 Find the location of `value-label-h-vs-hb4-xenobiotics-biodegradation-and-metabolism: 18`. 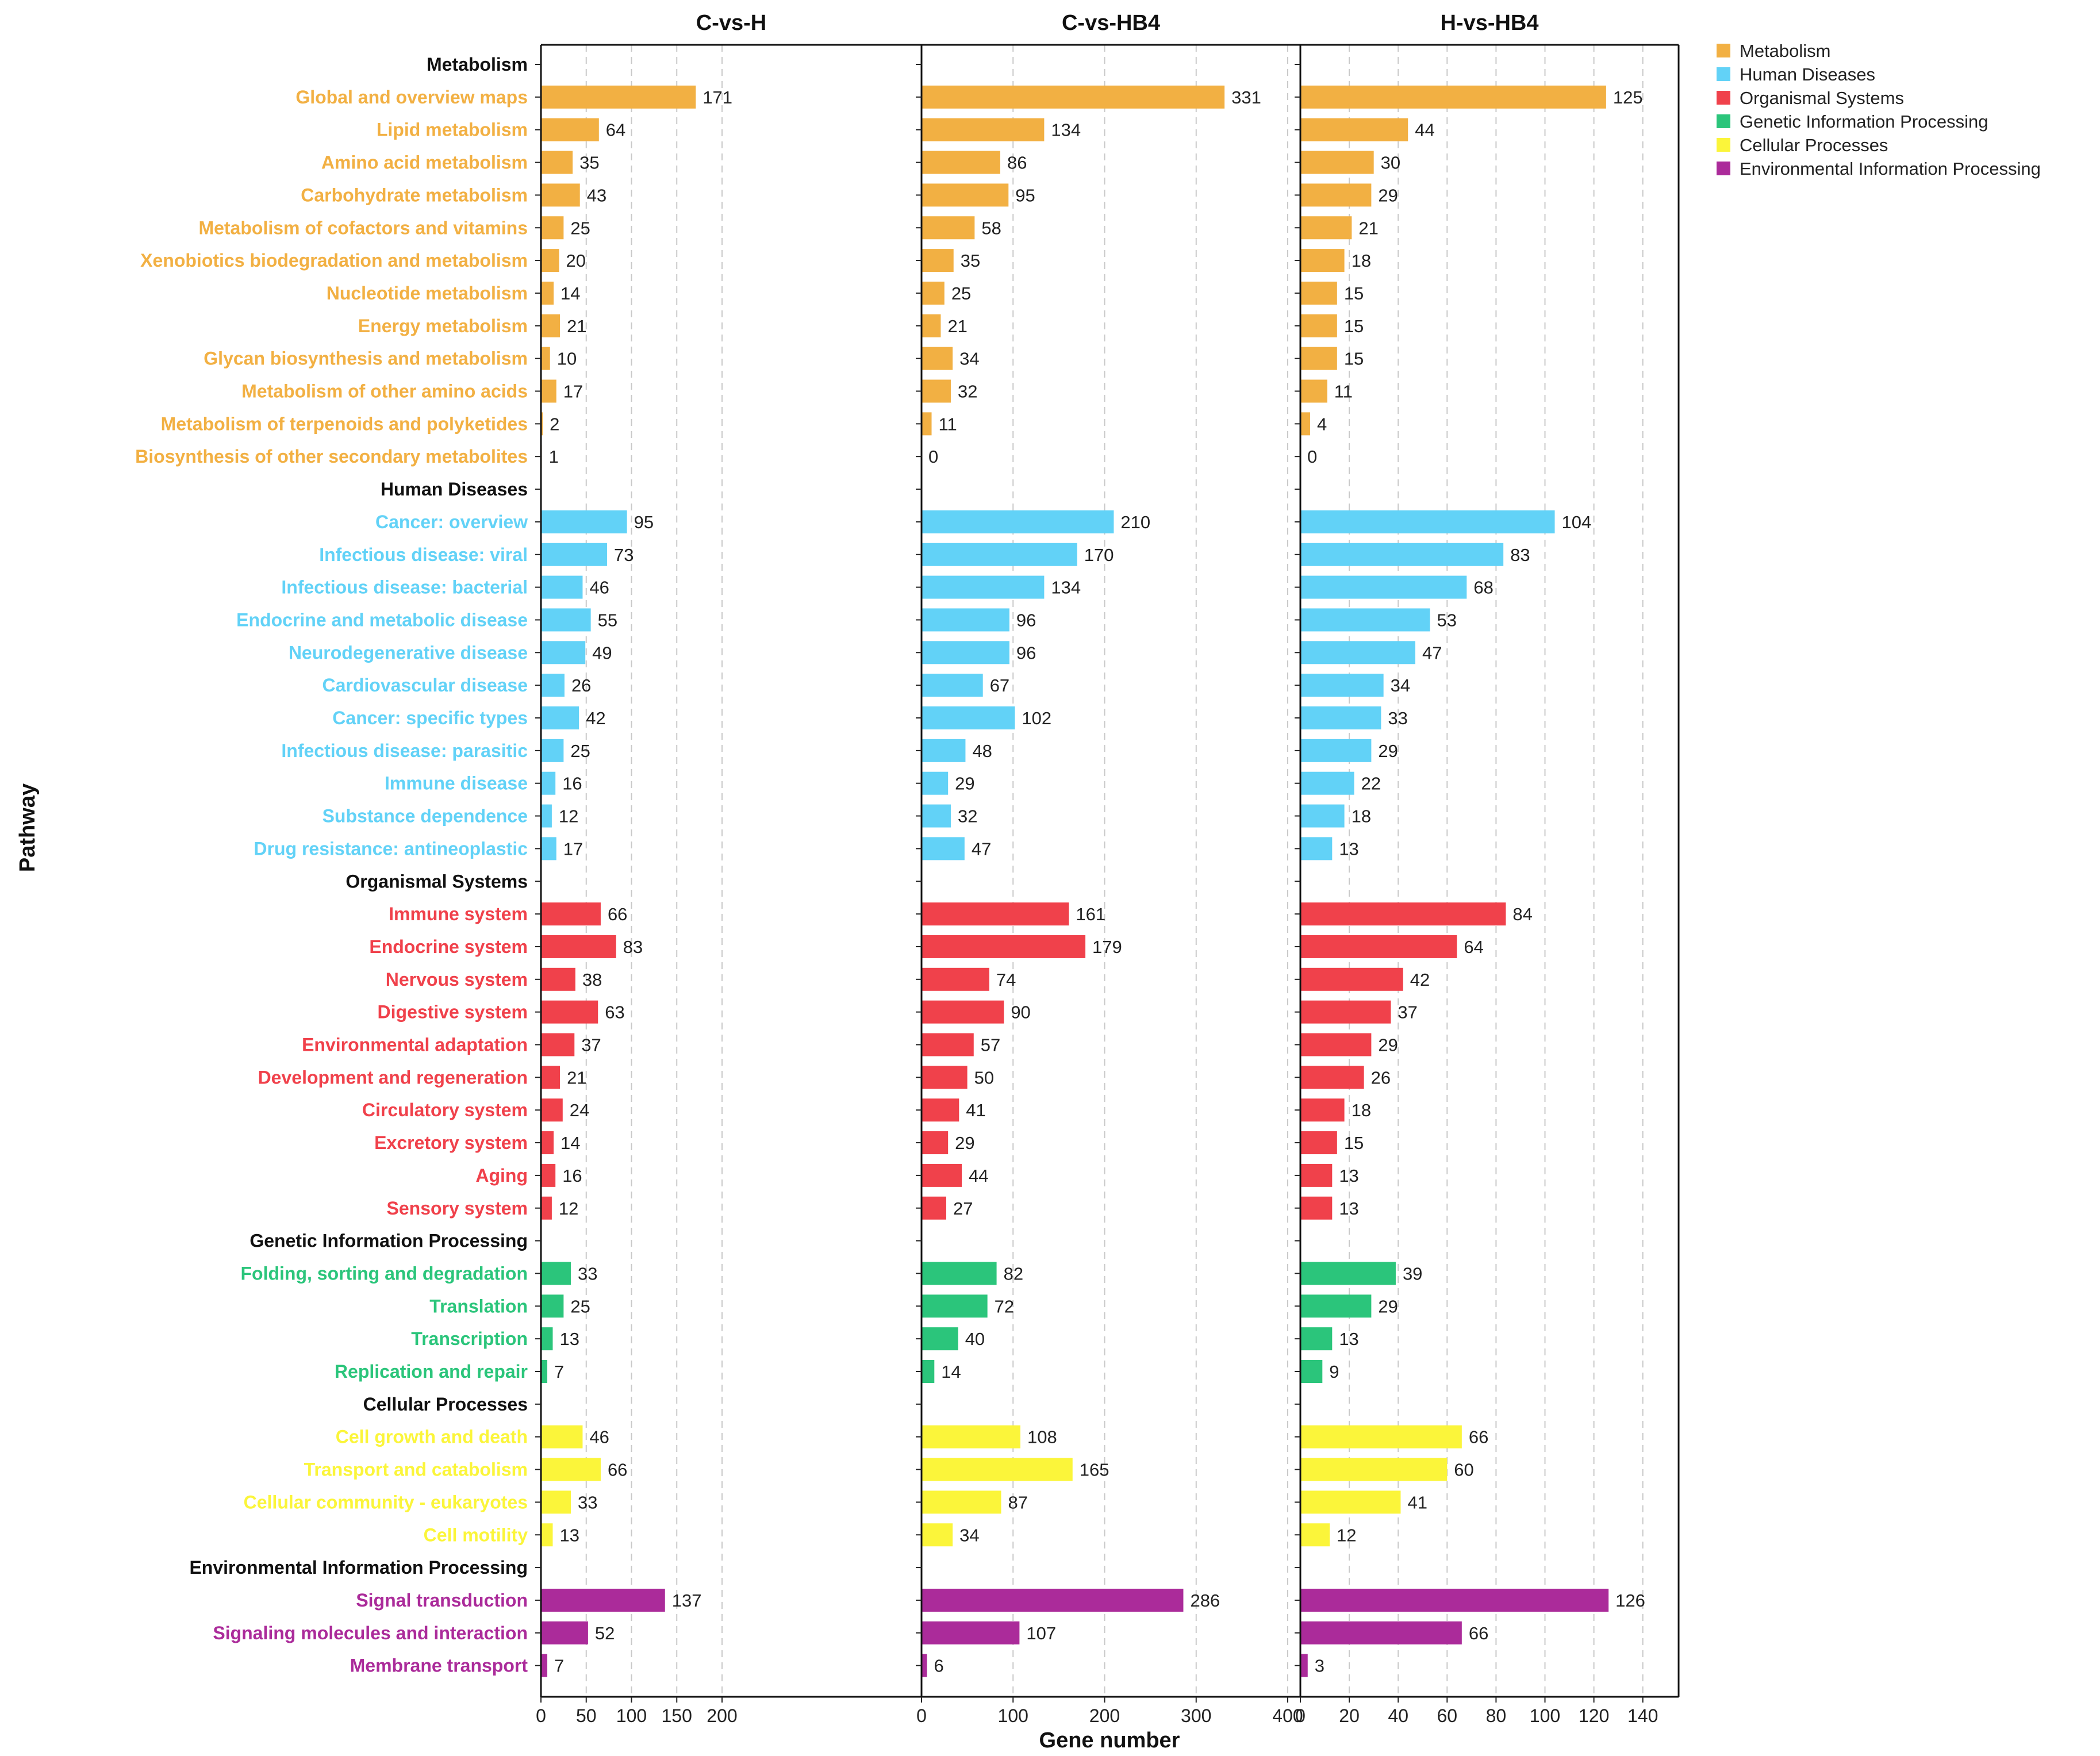

value-label-h-vs-hb4-xenobiotics-biodegradation-and-metabolism: 18 is located at coordinates (1361, 261).